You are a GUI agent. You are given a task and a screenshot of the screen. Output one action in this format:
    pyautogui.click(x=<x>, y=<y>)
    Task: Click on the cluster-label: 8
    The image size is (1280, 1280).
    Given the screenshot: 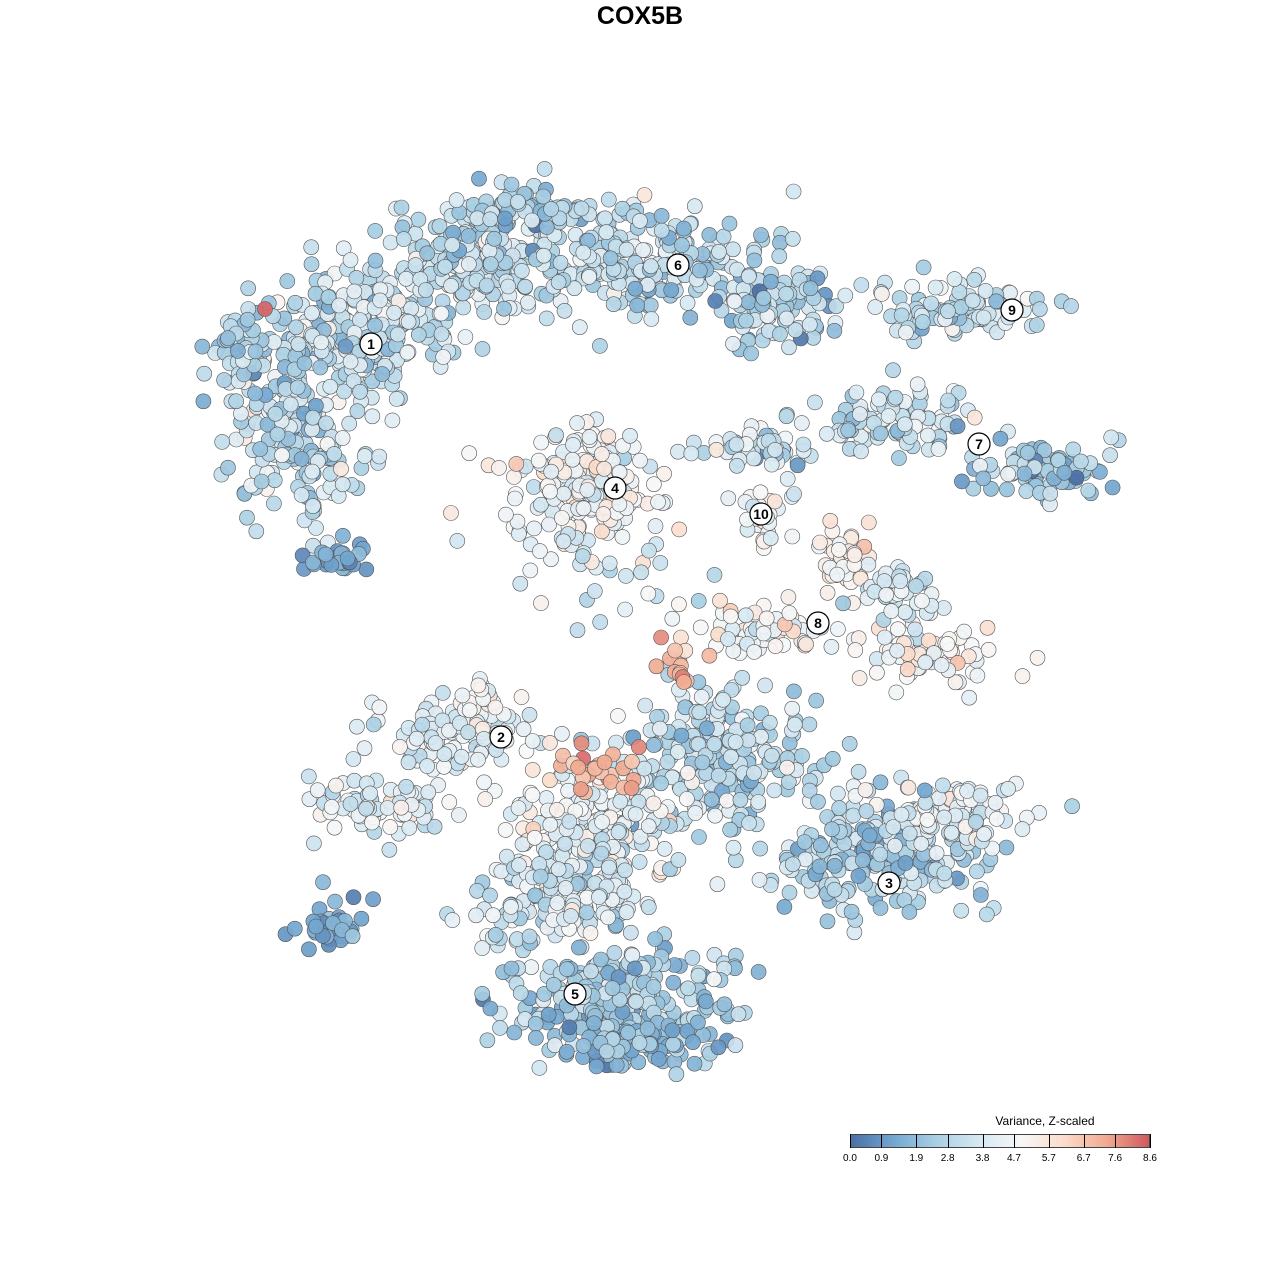 What is the action you would take?
    pyautogui.click(x=818, y=623)
    